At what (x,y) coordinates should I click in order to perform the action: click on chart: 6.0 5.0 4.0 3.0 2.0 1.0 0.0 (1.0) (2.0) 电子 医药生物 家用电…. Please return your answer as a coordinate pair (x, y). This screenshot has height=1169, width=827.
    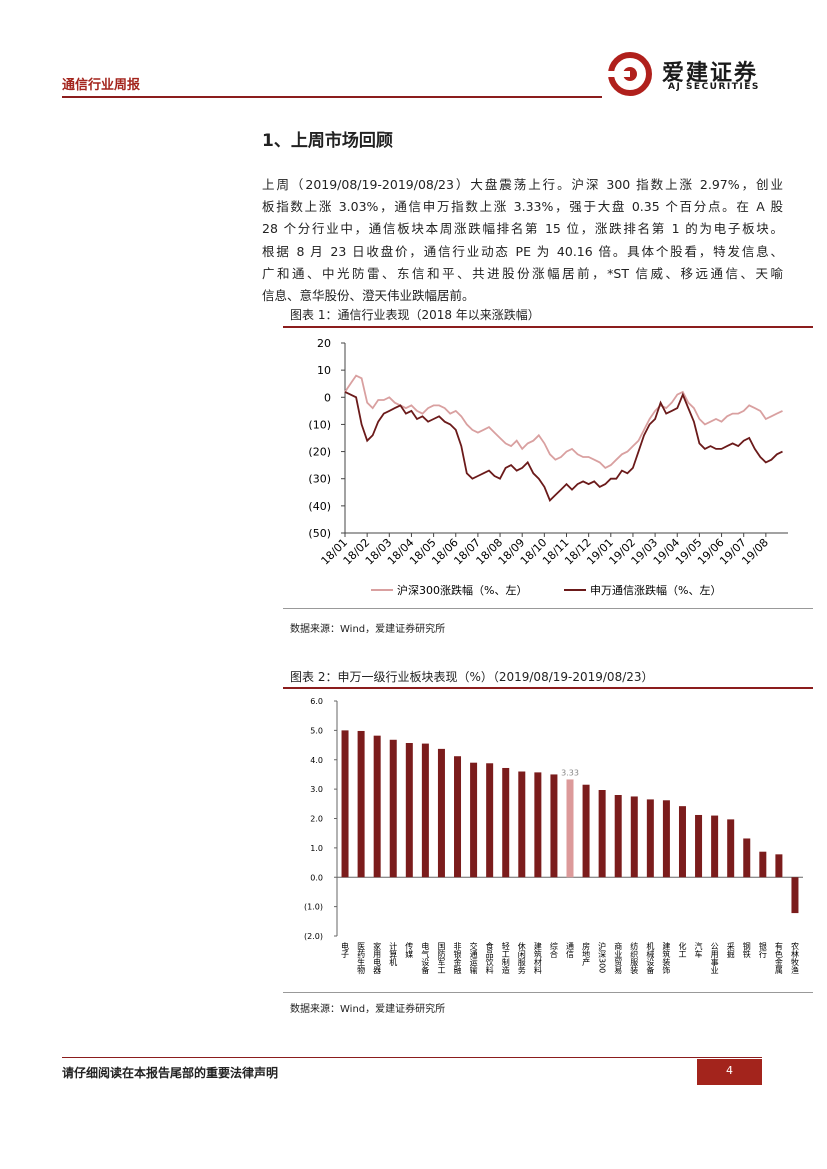
    Looking at the image, I should click on (553, 836).